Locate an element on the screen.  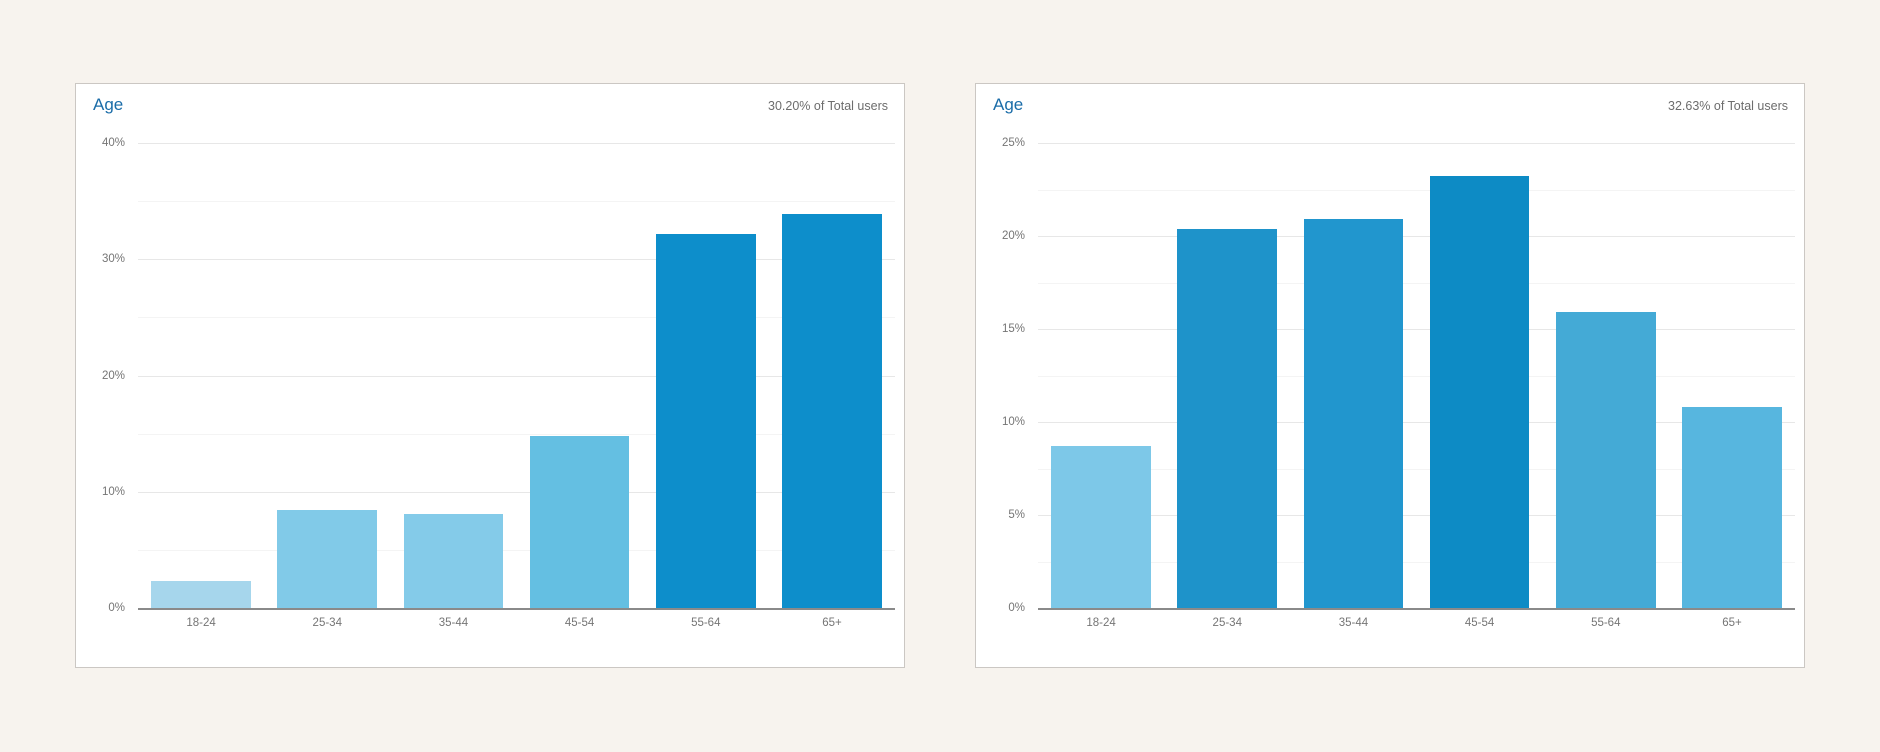
total-users-percentage: 32.63% of Total users is located at coordinates (1728, 106).